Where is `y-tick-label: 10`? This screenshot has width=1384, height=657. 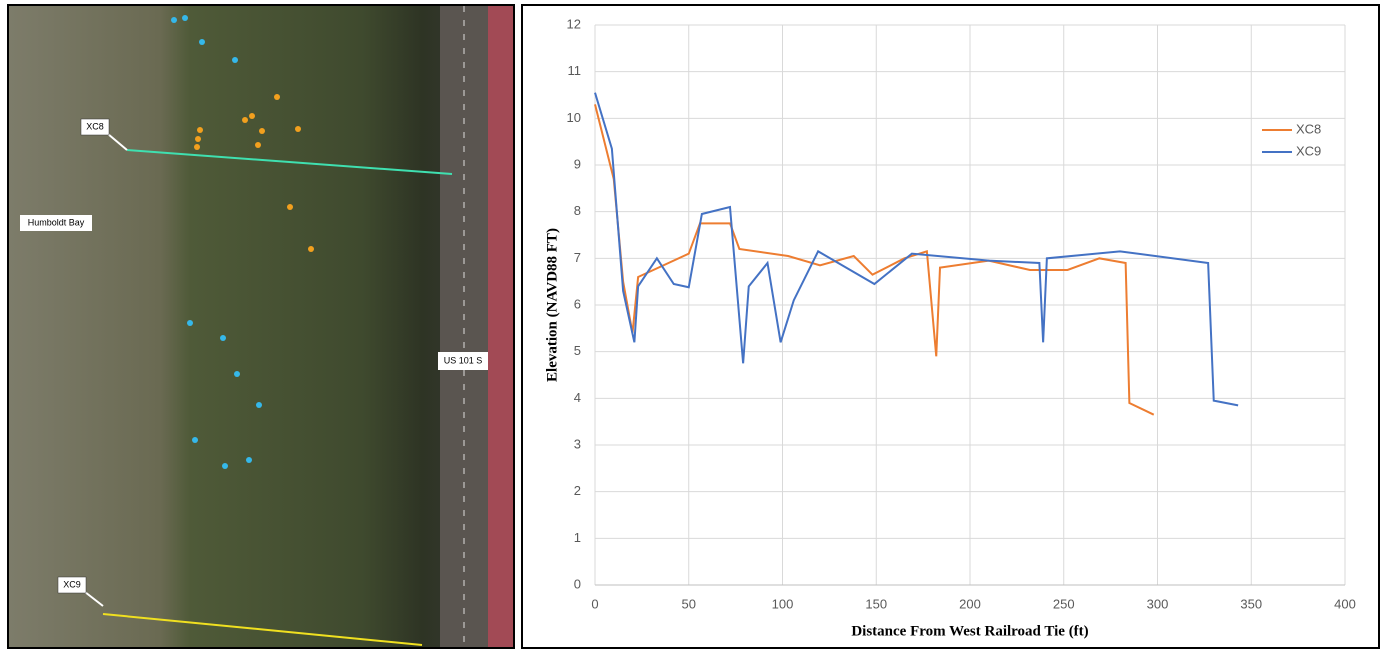 y-tick-label: 10 is located at coordinates (574, 117).